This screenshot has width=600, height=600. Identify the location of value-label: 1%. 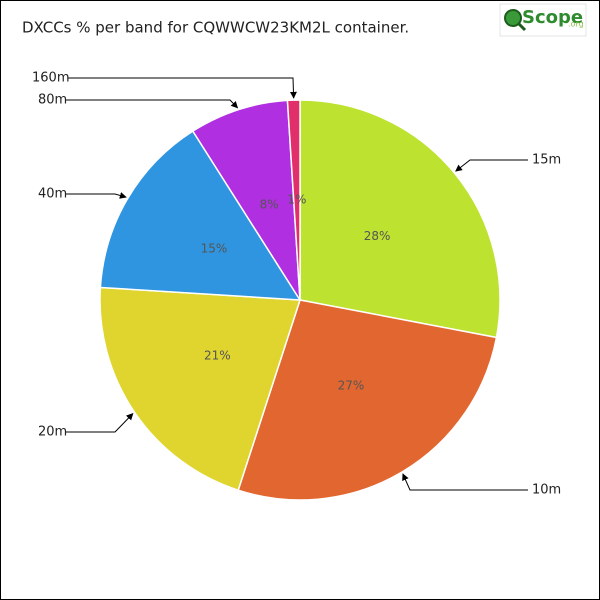
(296, 200).